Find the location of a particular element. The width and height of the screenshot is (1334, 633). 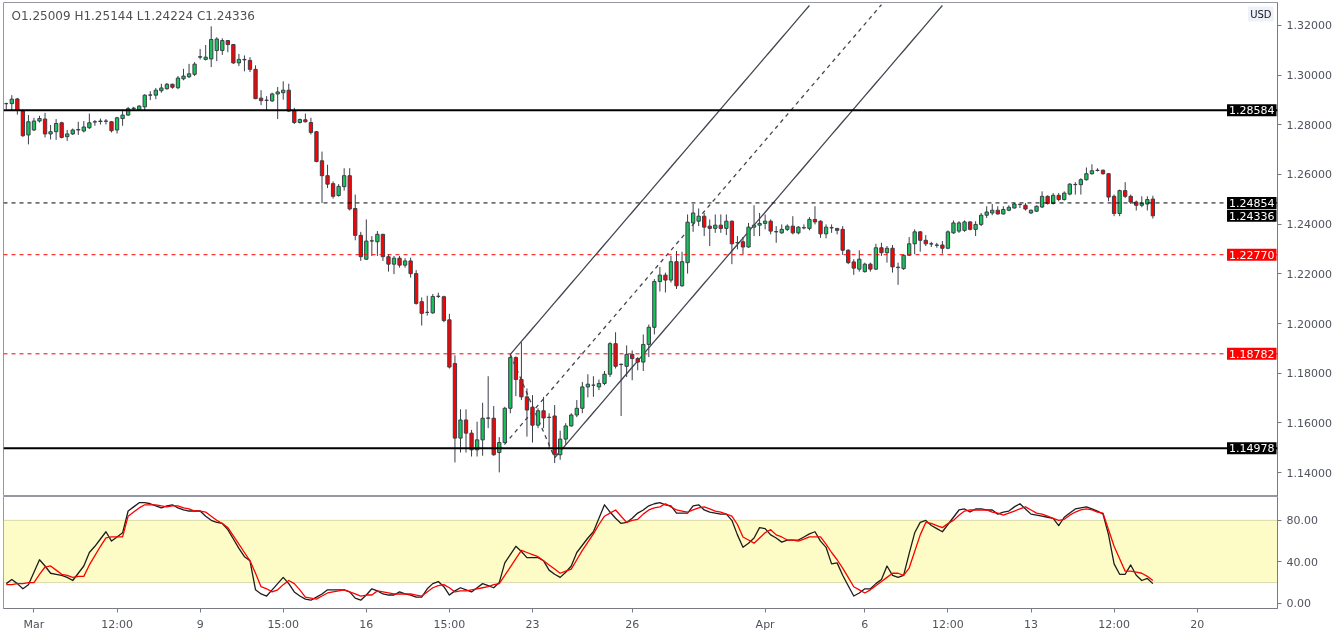

y-tick-label: 1.16000 is located at coordinates (1309, 423).